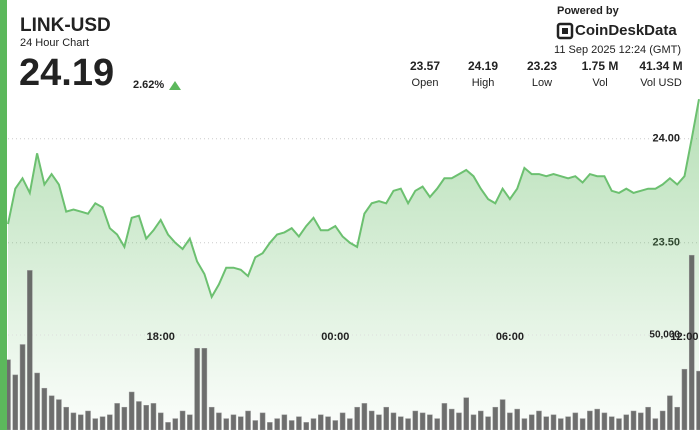 The width and height of the screenshot is (700, 430). I want to click on up-arrow, so click(175, 85).